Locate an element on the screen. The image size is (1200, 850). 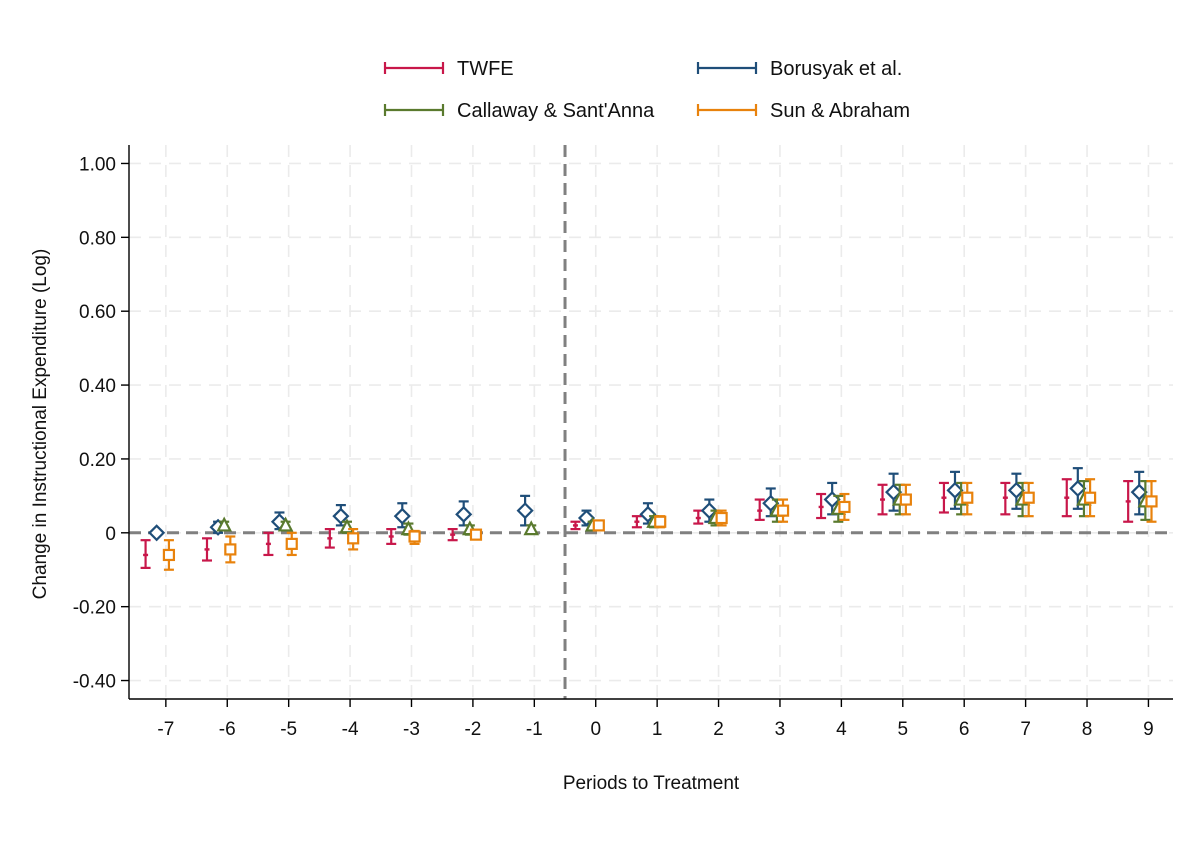
x-tick-label: -1 is located at coordinates (534, 729).